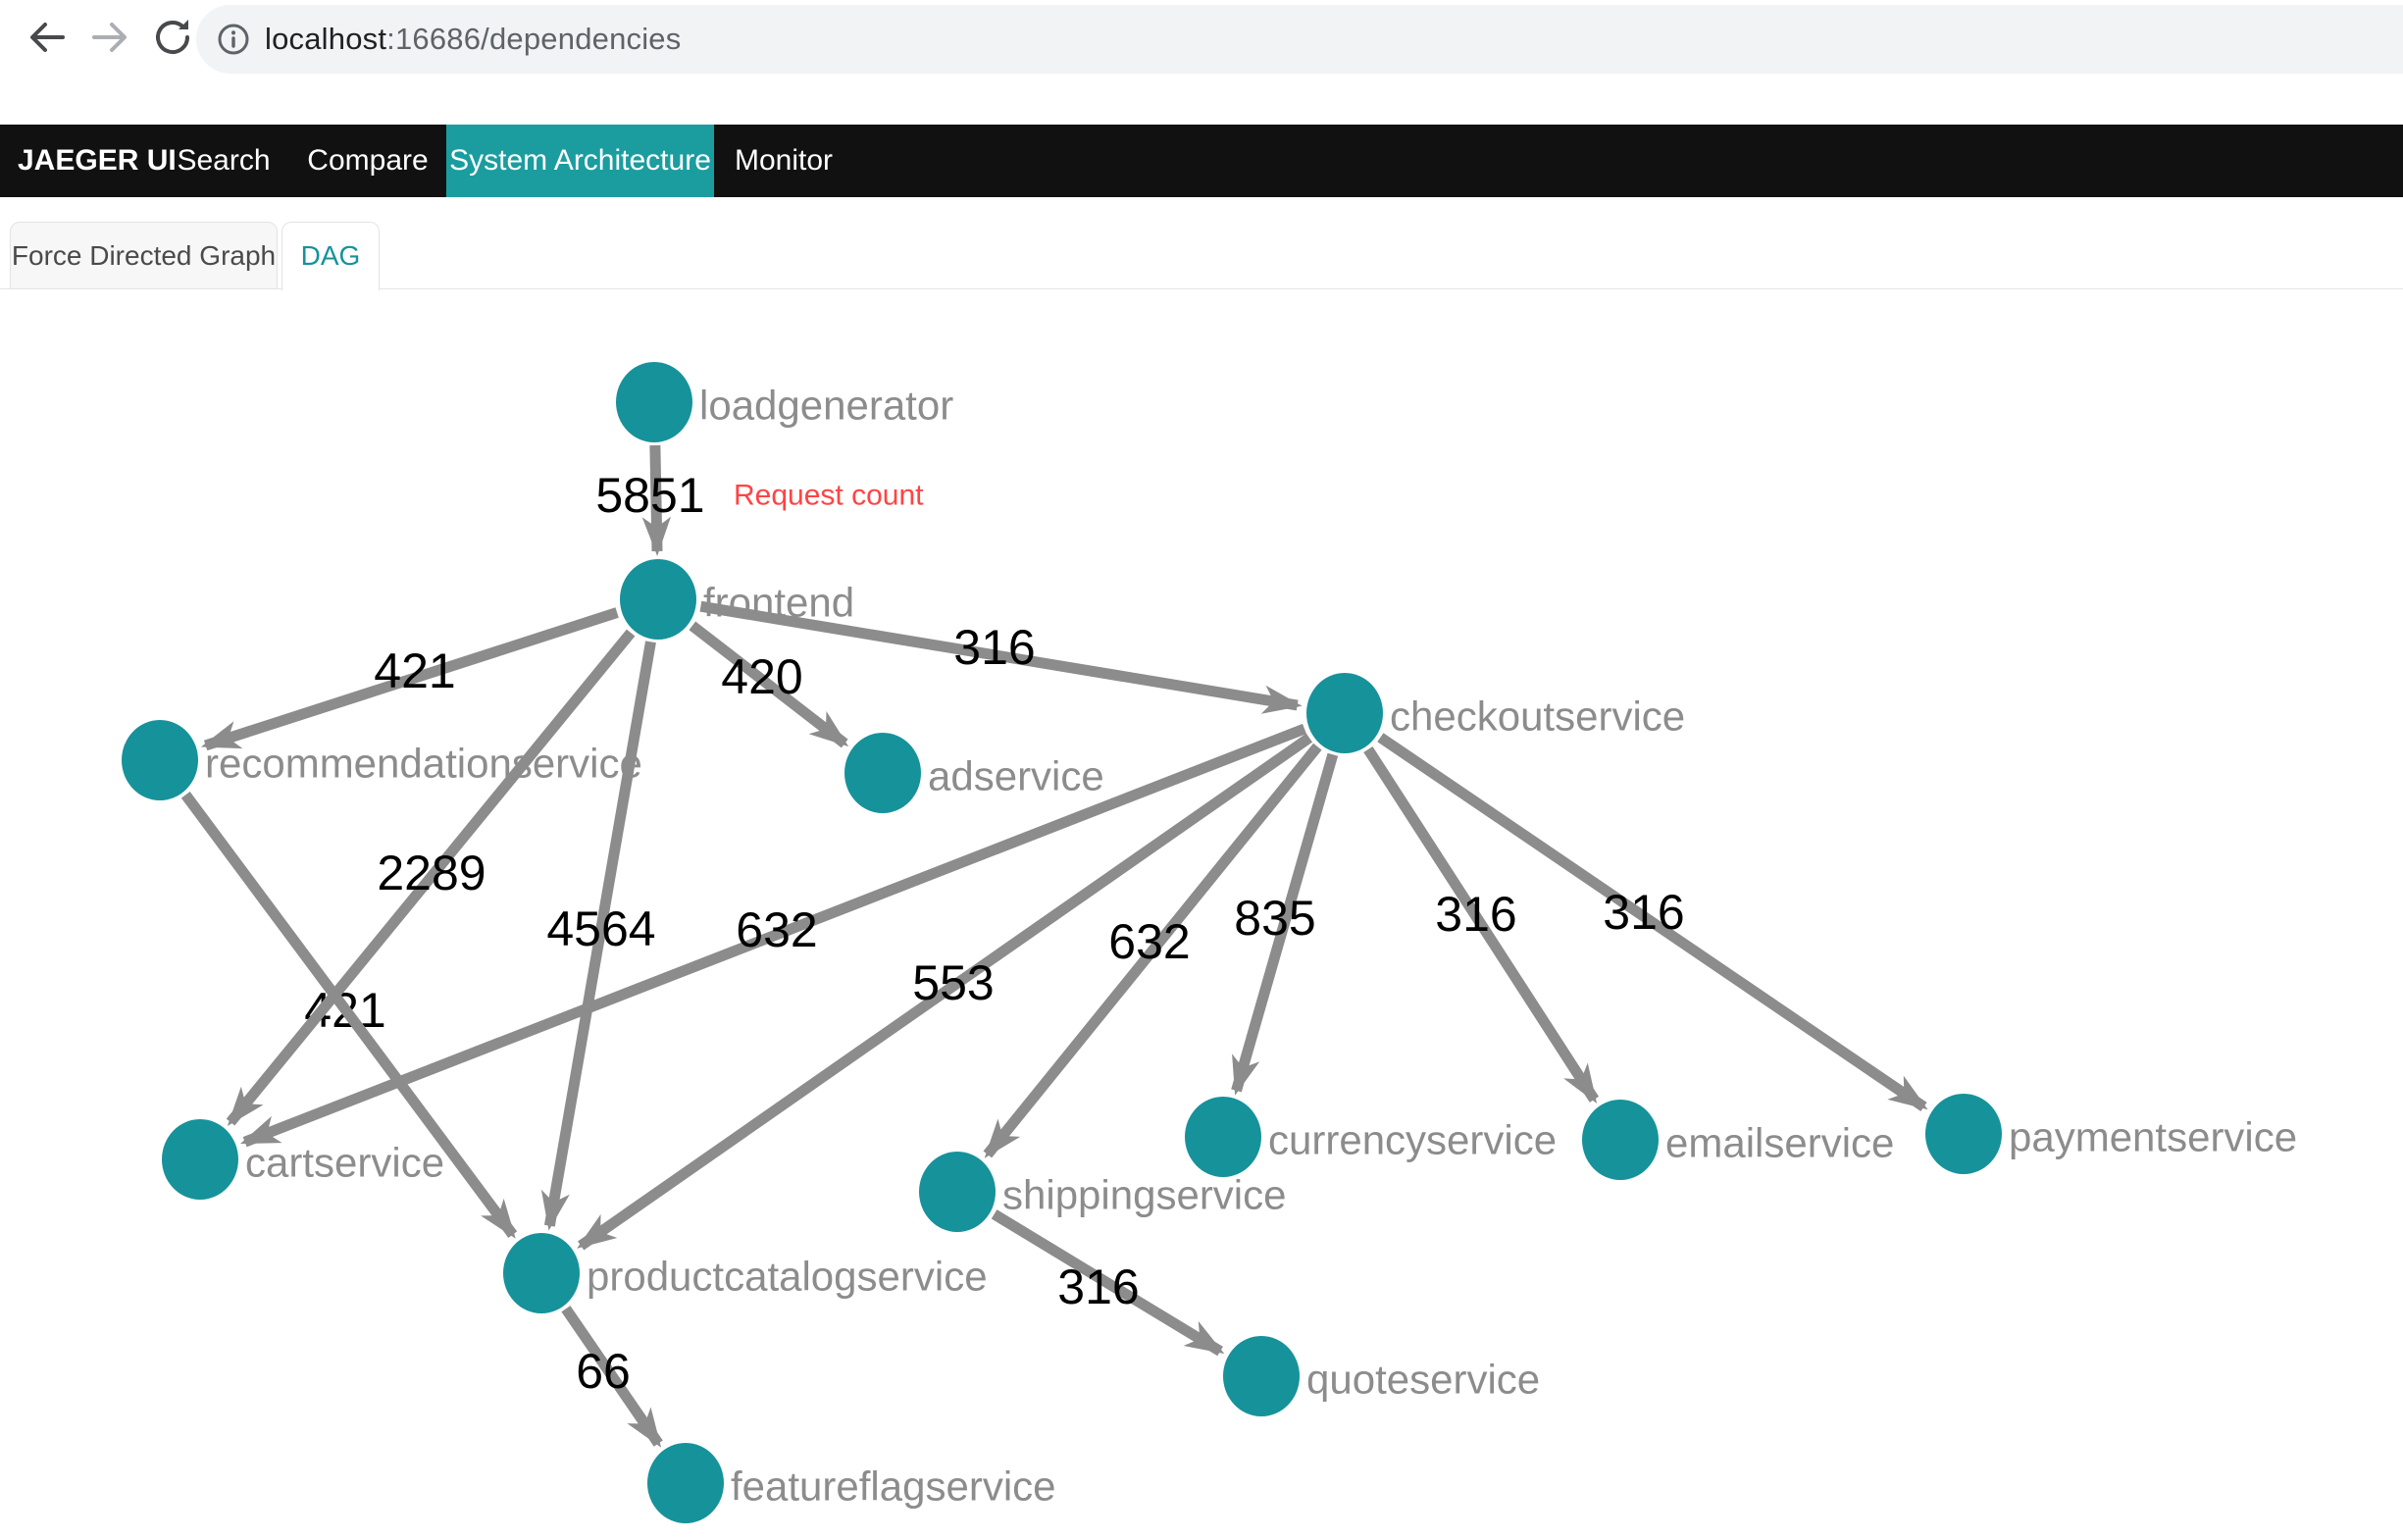 The image size is (2403, 1540). What do you see at coordinates (953, 982) in the screenshot?
I see `edge-count-checkoutservice-productcatalogservice: 553` at bounding box center [953, 982].